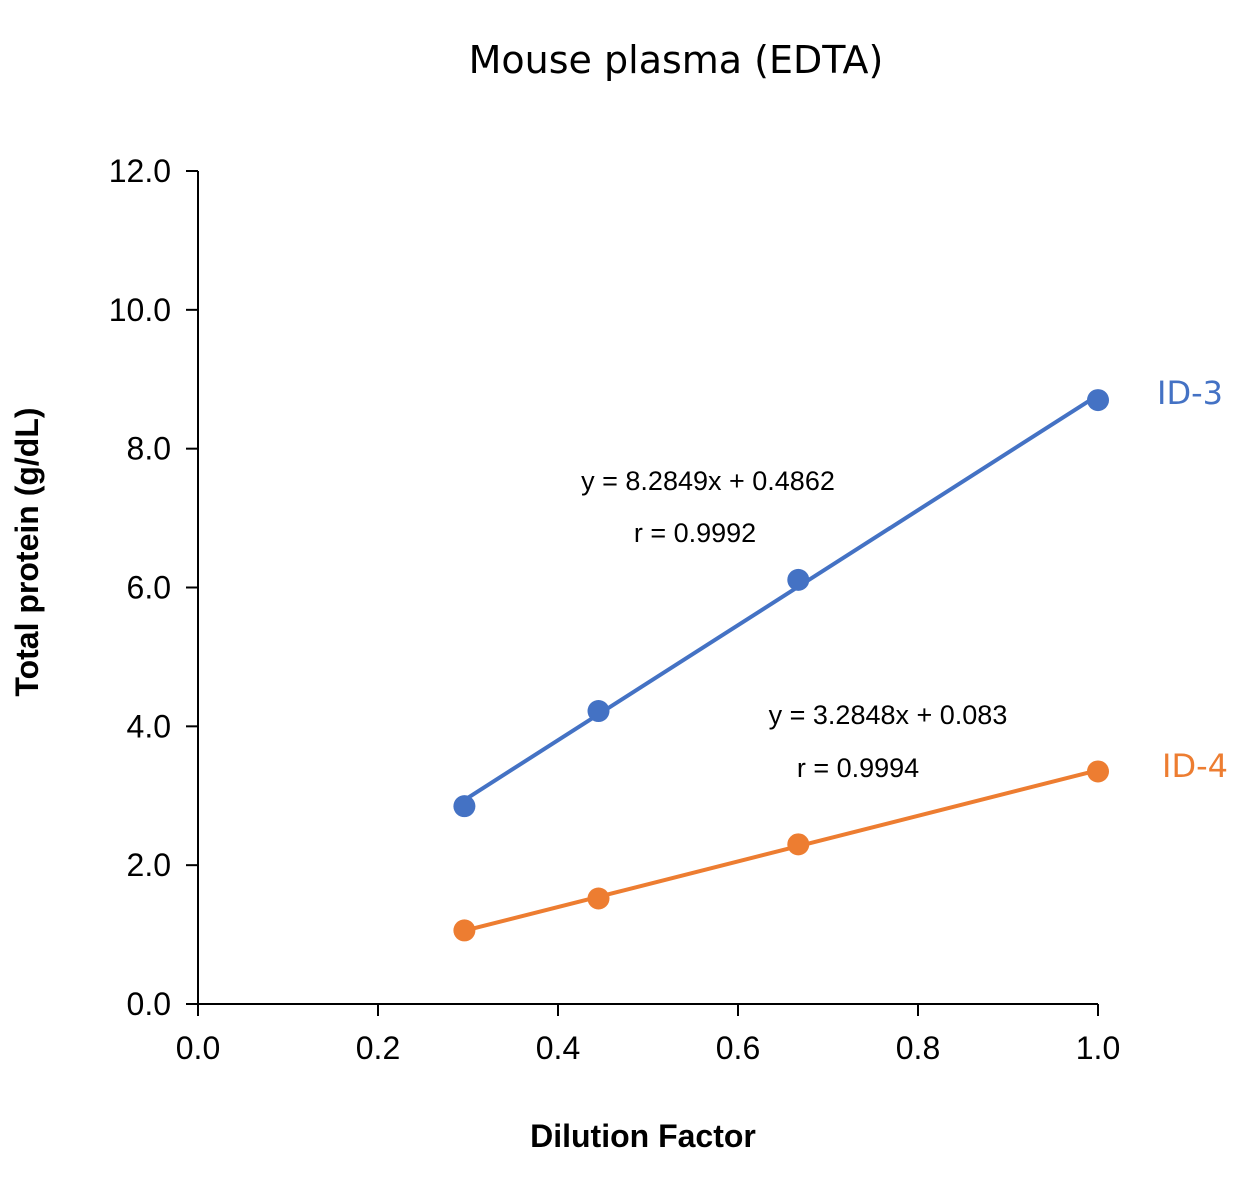 The width and height of the screenshot is (1250, 1180). Describe the element at coordinates (918, 1048) in the screenshot. I see `x-tick-label: 0.8` at that location.